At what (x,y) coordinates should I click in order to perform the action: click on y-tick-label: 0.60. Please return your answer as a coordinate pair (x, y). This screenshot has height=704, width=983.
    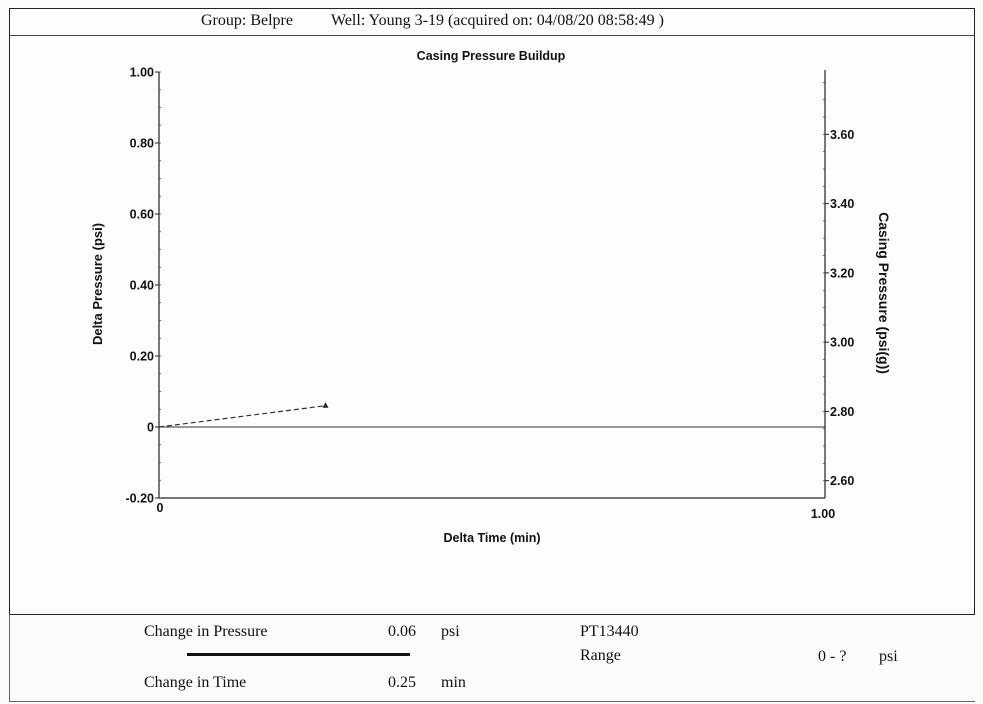
    Looking at the image, I should click on (142, 215).